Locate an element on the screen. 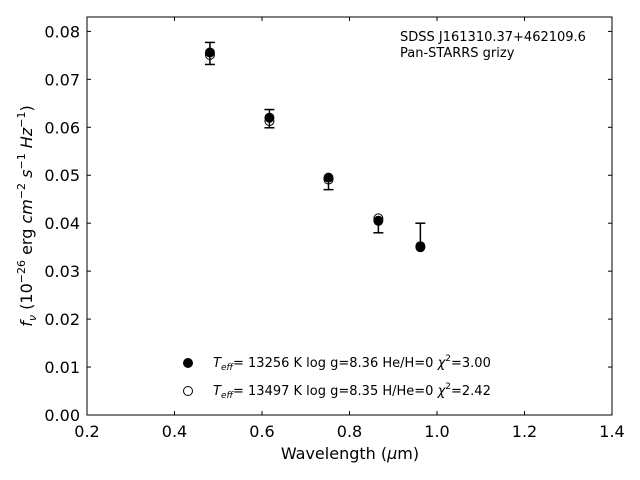  y-tick-label: 0.03 is located at coordinates (62, 271).